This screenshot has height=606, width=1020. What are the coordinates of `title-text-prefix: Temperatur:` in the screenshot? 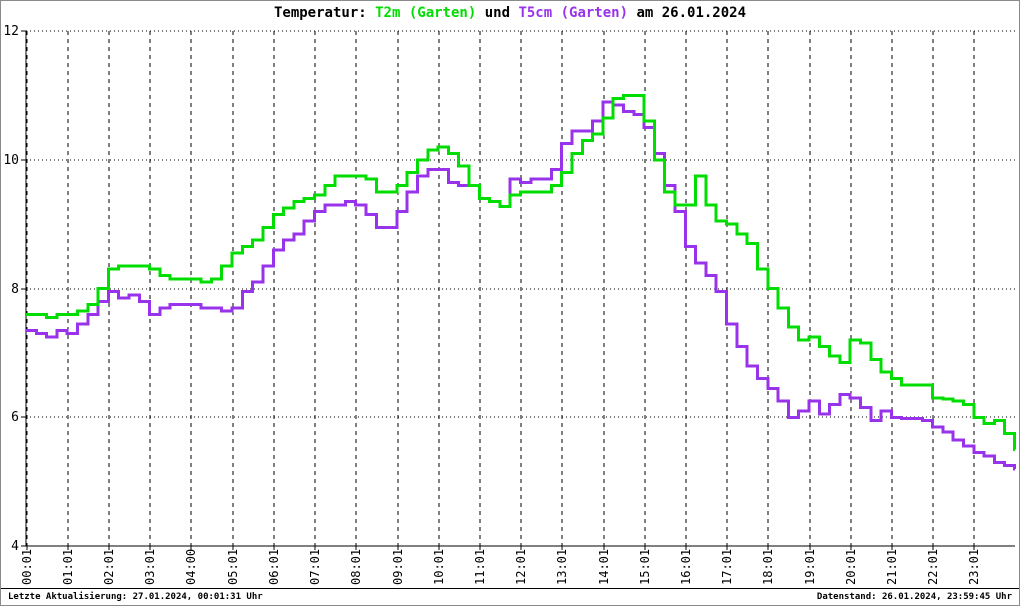 It's located at (324, 13).